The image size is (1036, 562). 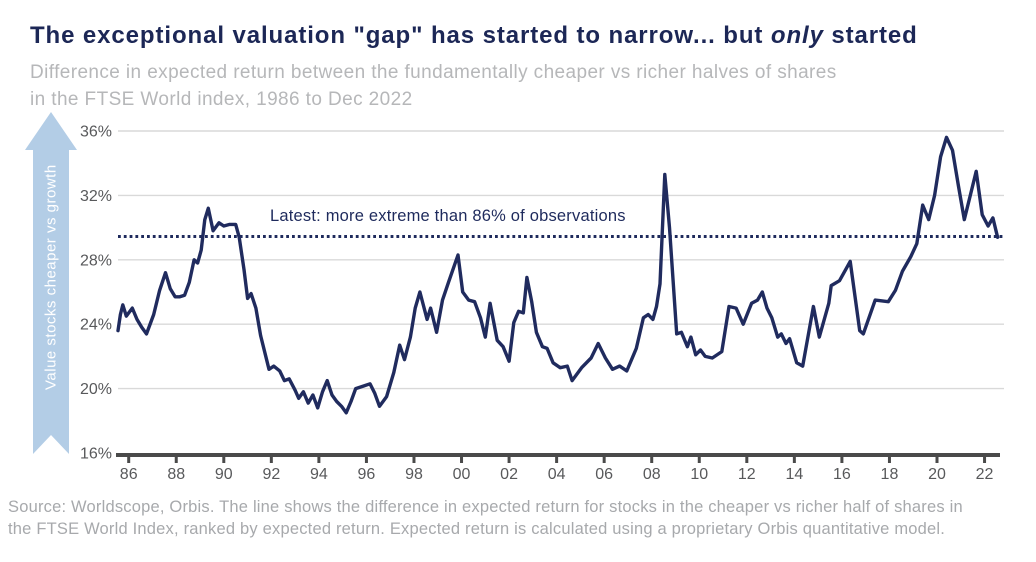 What do you see at coordinates (96, 389) in the screenshot?
I see `y-tick-label-20%: 20%` at bounding box center [96, 389].